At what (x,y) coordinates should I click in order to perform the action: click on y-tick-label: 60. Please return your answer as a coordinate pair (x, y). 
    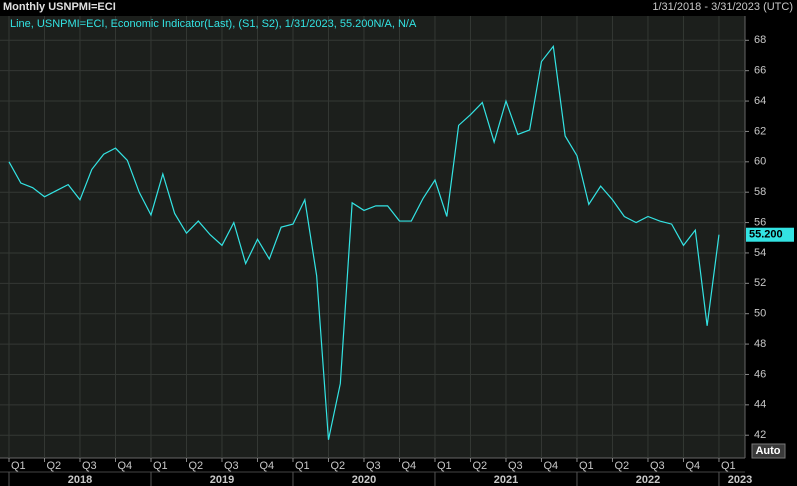
    Looking at the image, I should click on (760, 162).